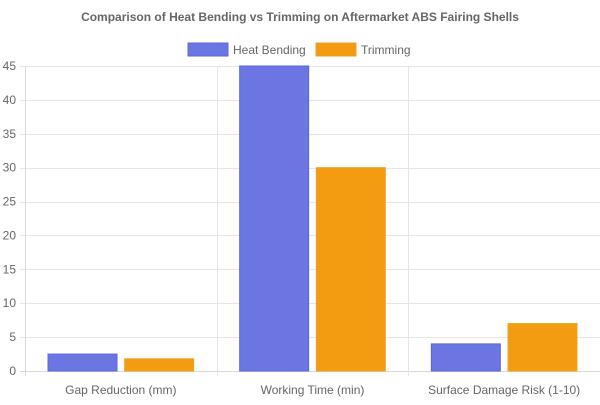 The width and height of the screenshot is (600, 405). What do you see at coordinates (82, 362) in the screenshot?
I see `bar-heat-bending-gap-reduction-mm` at bounding box center [82, 362].